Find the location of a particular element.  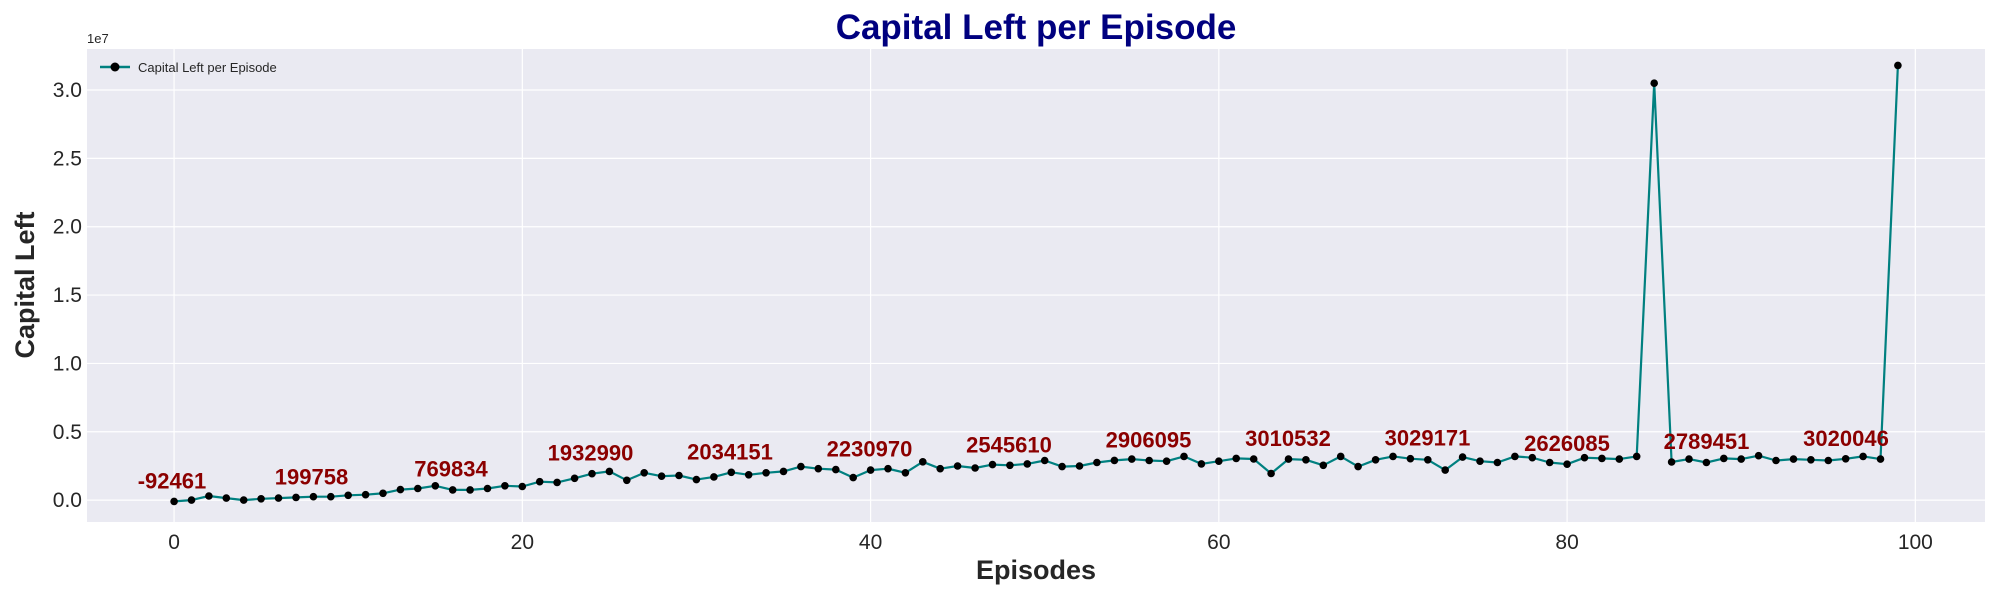

y-tick-label: 3.0 is located at coordinates (67, 90).